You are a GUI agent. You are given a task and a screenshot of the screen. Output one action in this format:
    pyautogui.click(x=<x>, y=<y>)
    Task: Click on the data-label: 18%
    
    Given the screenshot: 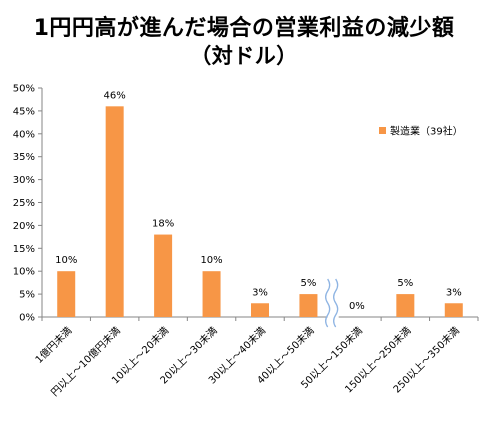 What is the action you would take?
    pyautogui.click(x=163, y=224)
    